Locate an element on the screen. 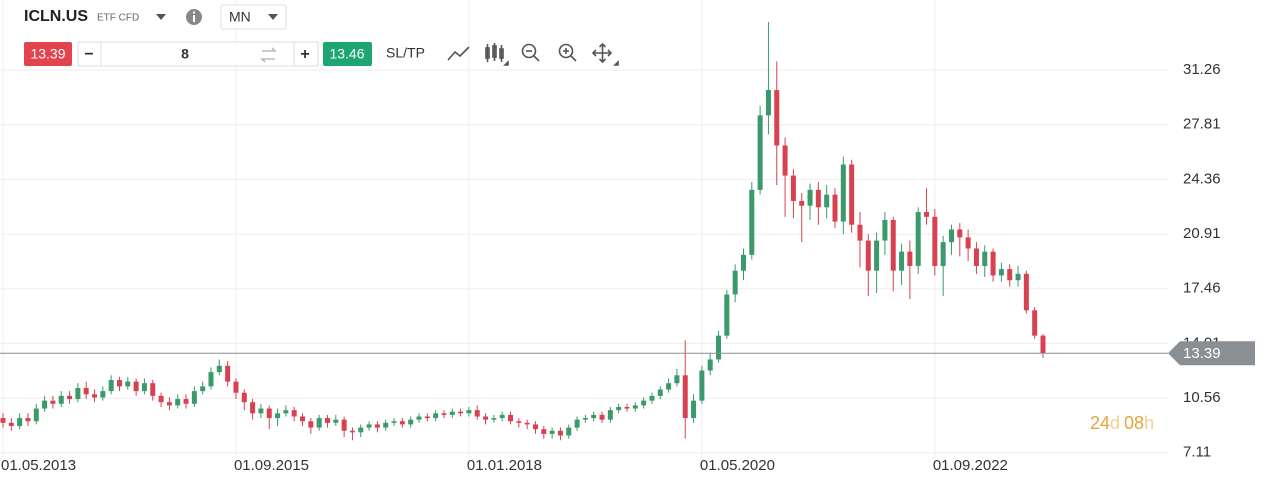 The height and width of the screenshot is (493, 1270). info-icon is located at coordinates (194, 17).